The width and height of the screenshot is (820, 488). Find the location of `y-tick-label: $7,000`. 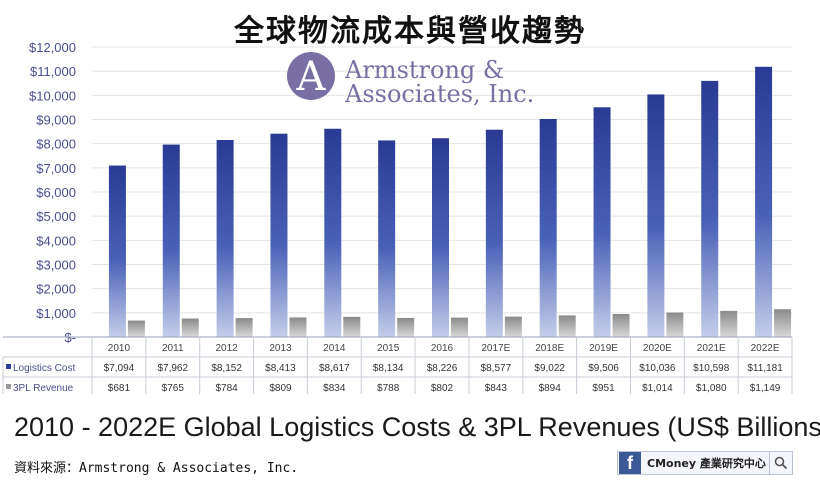

y-tick-label: $7,000 is located at coordinates (56, 168).